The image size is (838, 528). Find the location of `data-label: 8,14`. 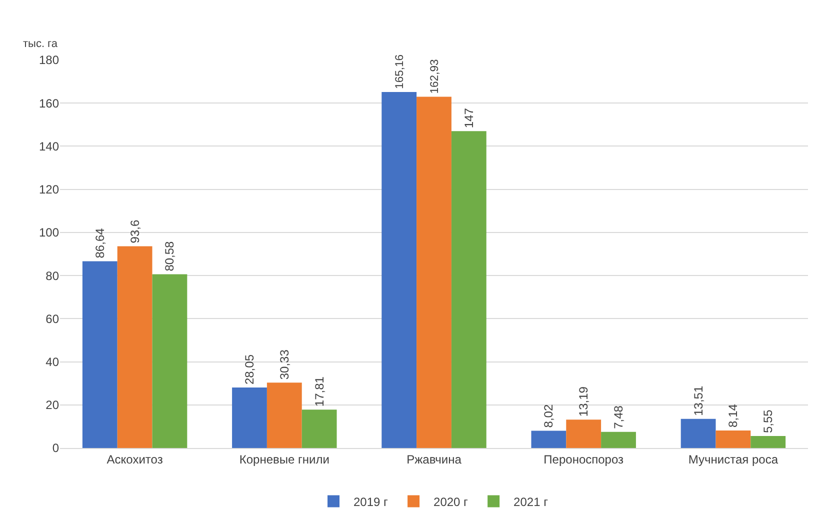

data-label: 8,14 is located at coordinates (733, 416).